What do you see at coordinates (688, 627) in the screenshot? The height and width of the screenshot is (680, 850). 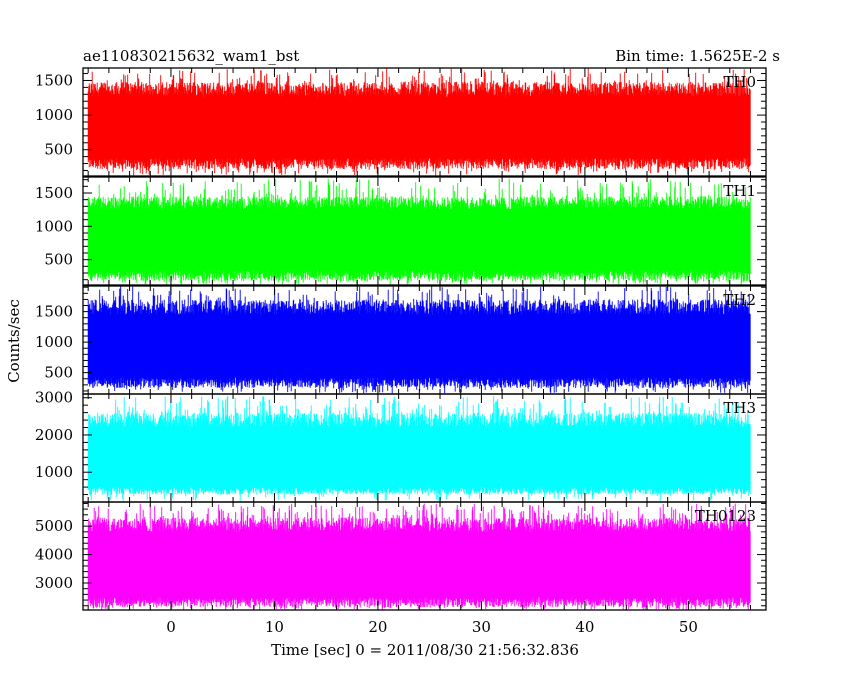 I see `x-tick-label: 50` at bounding box center [688, 627].